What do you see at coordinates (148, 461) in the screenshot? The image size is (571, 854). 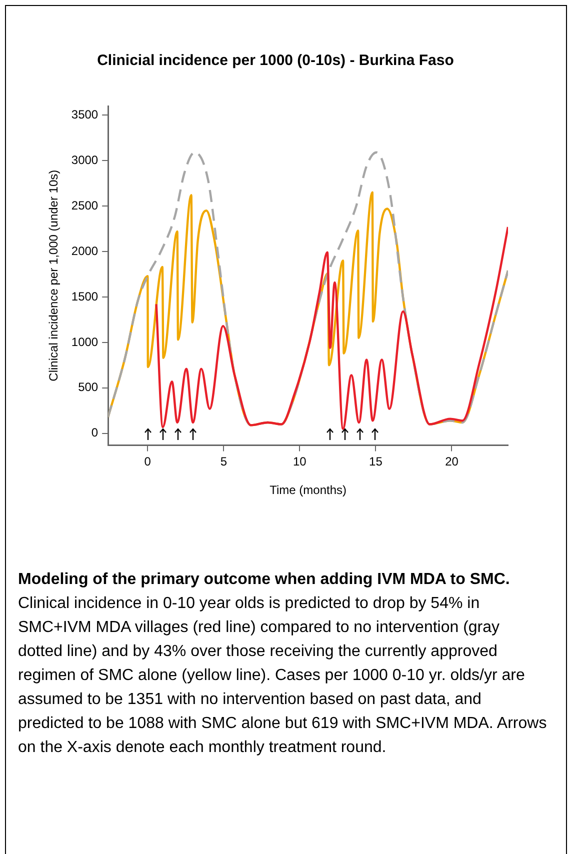 I see `x-tick-label: 0` at bounding box center [148, 461].